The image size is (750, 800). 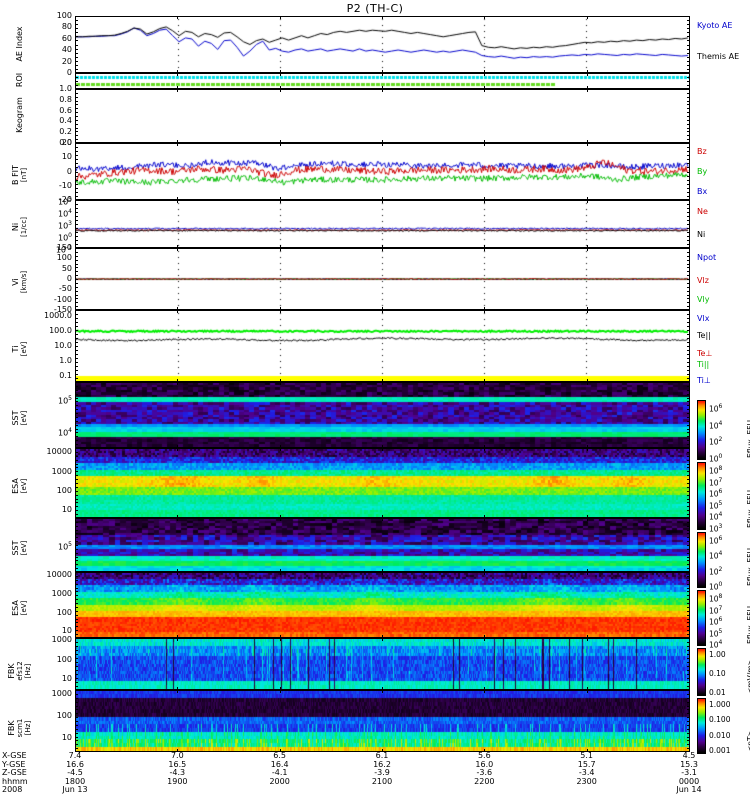 I want to click on colorbar-tick-cb-esa-e-2: 106, so click(x=716, y=493).